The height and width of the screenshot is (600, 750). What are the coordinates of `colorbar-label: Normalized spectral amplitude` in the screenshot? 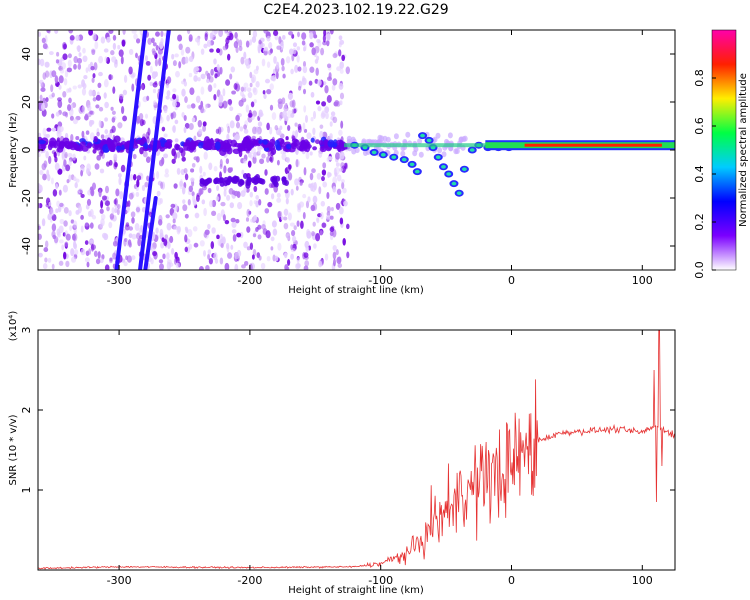 It's located at (743, 150).